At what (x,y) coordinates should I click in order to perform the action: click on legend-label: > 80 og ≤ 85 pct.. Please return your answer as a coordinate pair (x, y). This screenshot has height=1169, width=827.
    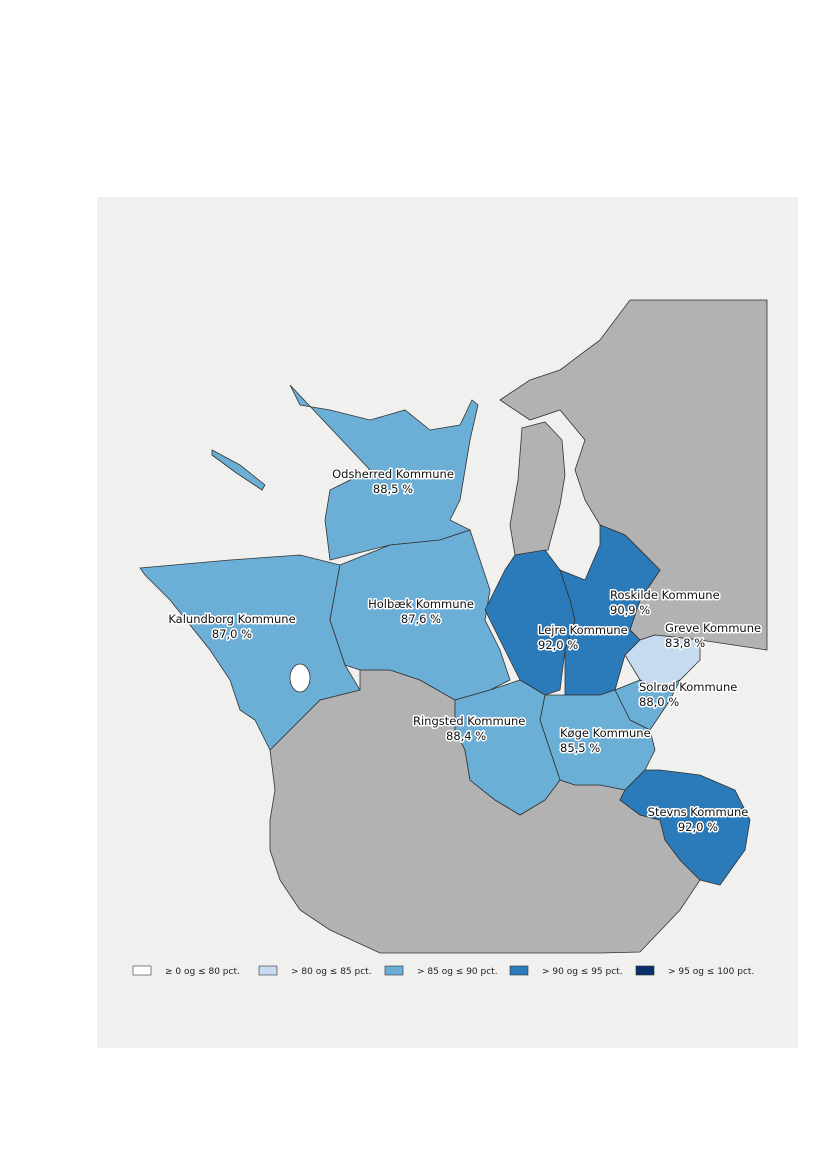
    Looking at the image, I should click on (331, 972).